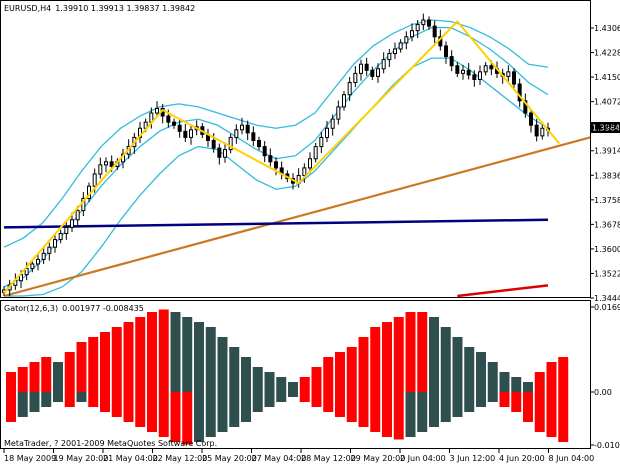  I want to click on gator-tick-label: 0.016974, so click(607, 307).